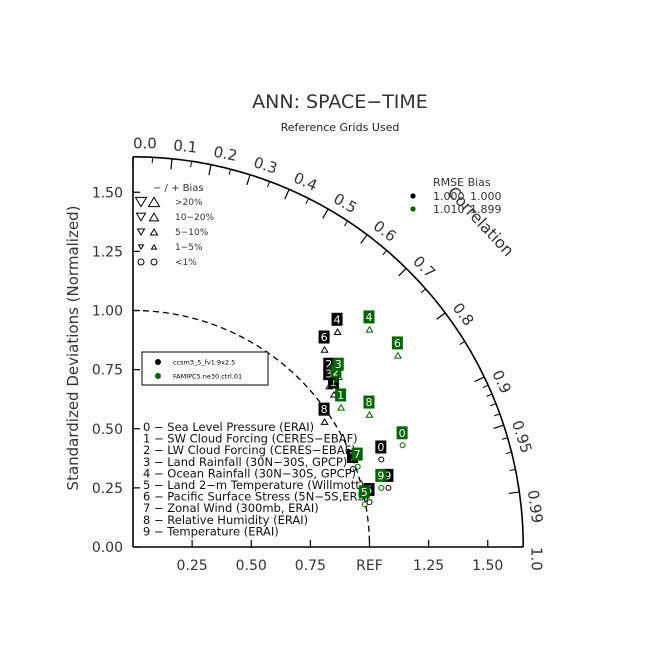  I want to click on corr-tick-label: 0.99, so click(535, 507).